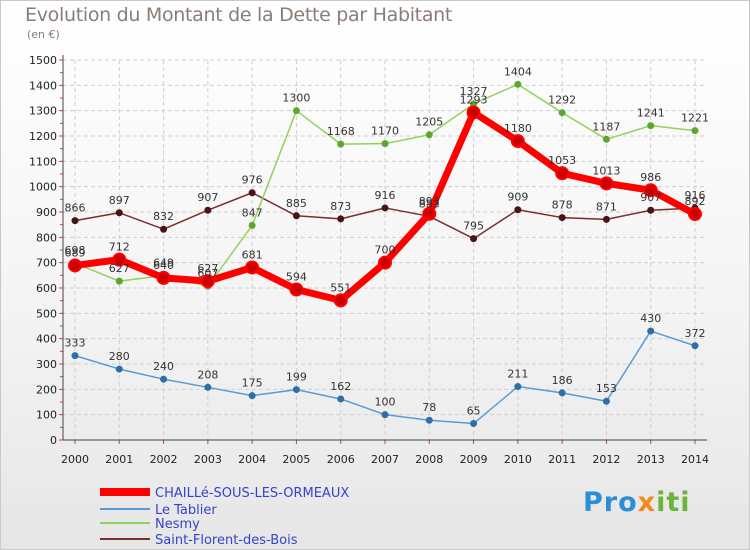  Describe the element at coordinates (207, 374) in the screenshot. I see `data-label: 208` at that location.